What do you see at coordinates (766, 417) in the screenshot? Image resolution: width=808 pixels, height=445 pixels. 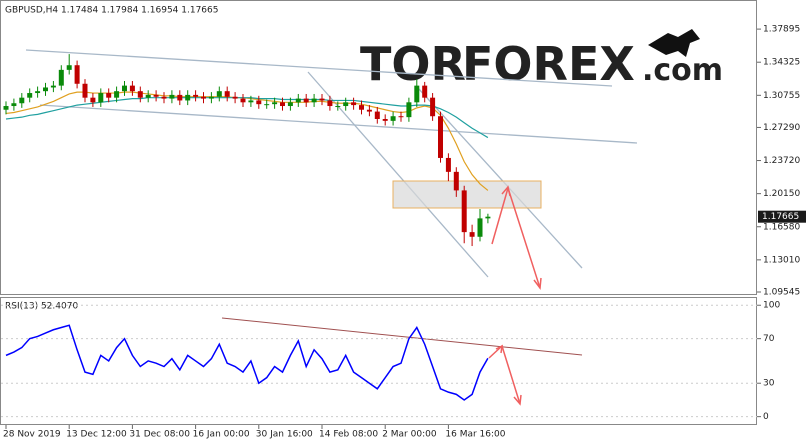 I see `y-tick-label: 0` at bounding box center [766, 417].